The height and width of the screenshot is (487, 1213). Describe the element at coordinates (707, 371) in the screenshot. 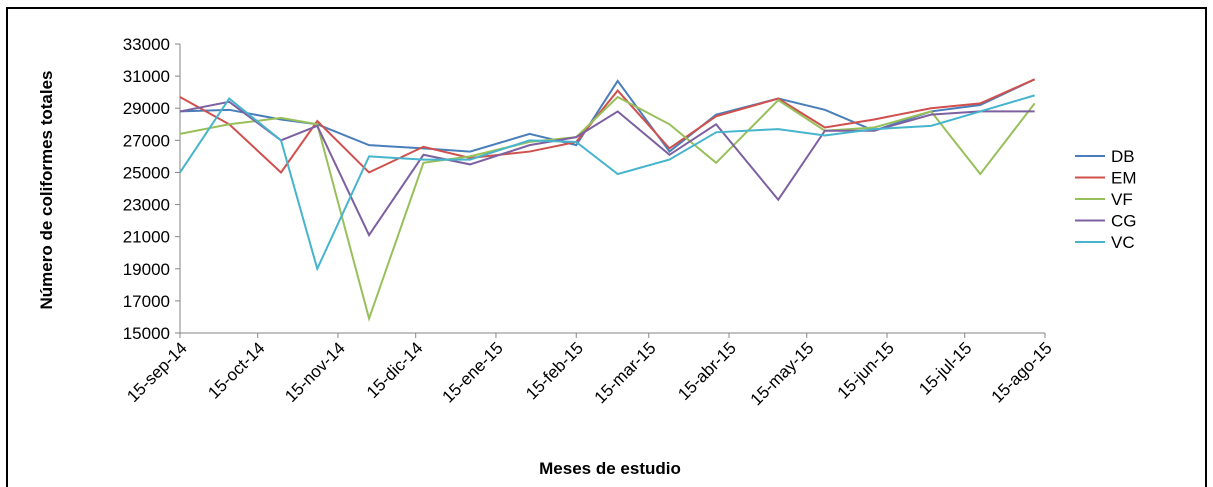

I see `x-tick-label: 15-abr-15` at that location.